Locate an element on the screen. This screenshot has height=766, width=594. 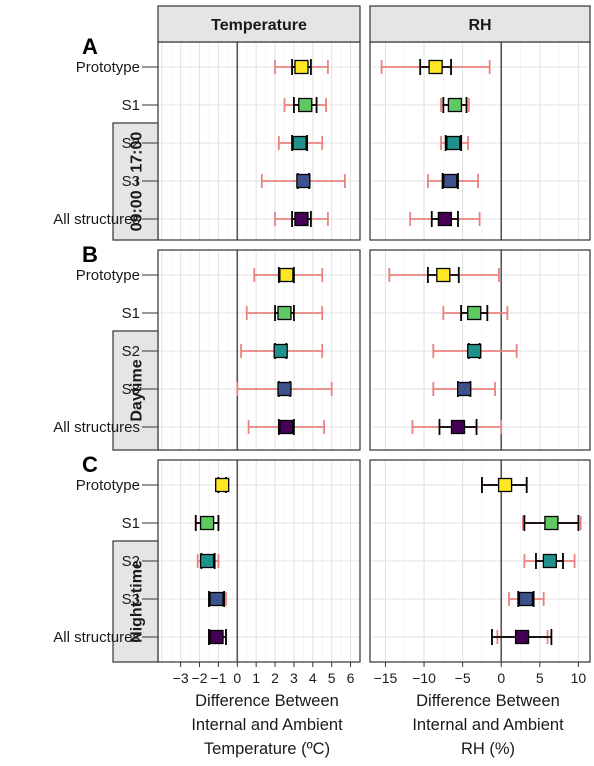
facet-strip-label: RH is located at coordinates (479, 25).